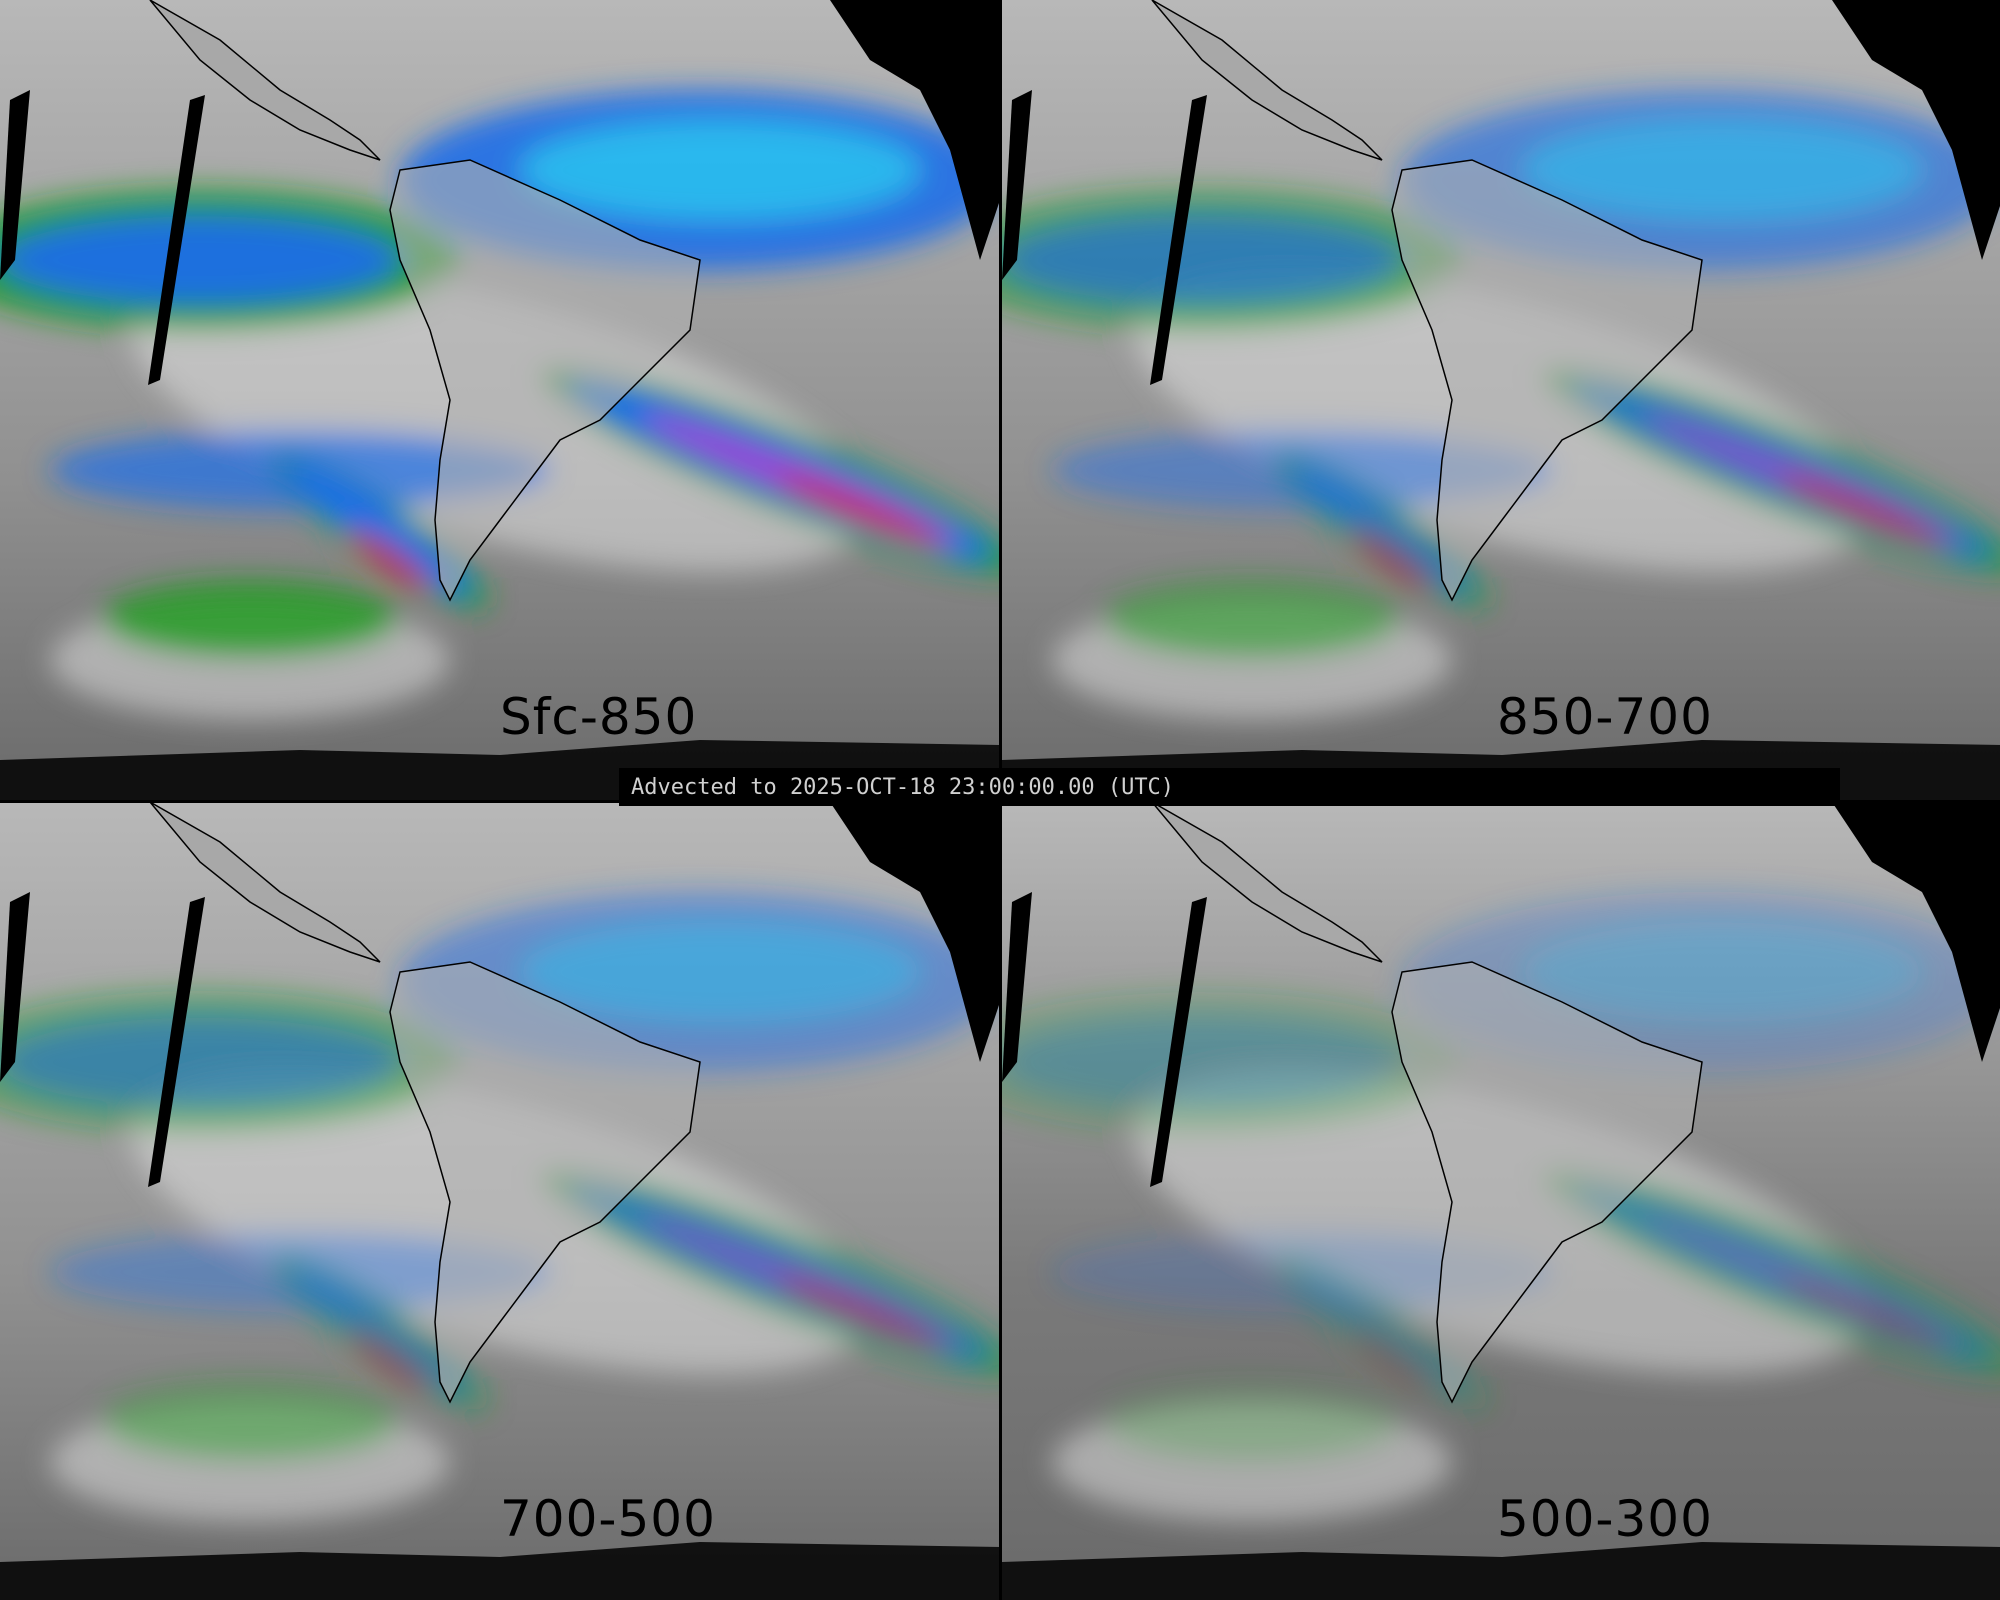 Image resolution: width=2000 pixels, height=1600 pixels. Describe the element at coordinates (608, 1519) in the screenshot. I see `layer-label-700-500: 700-500` at that location.